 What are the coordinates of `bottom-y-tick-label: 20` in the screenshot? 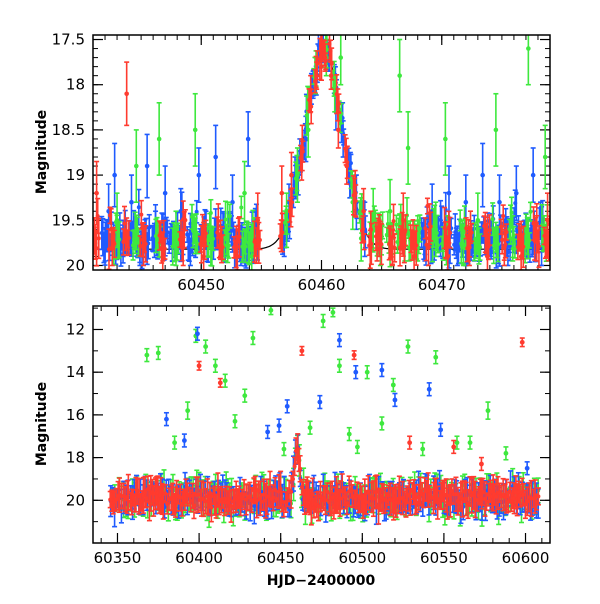 It's located at (75, 500).